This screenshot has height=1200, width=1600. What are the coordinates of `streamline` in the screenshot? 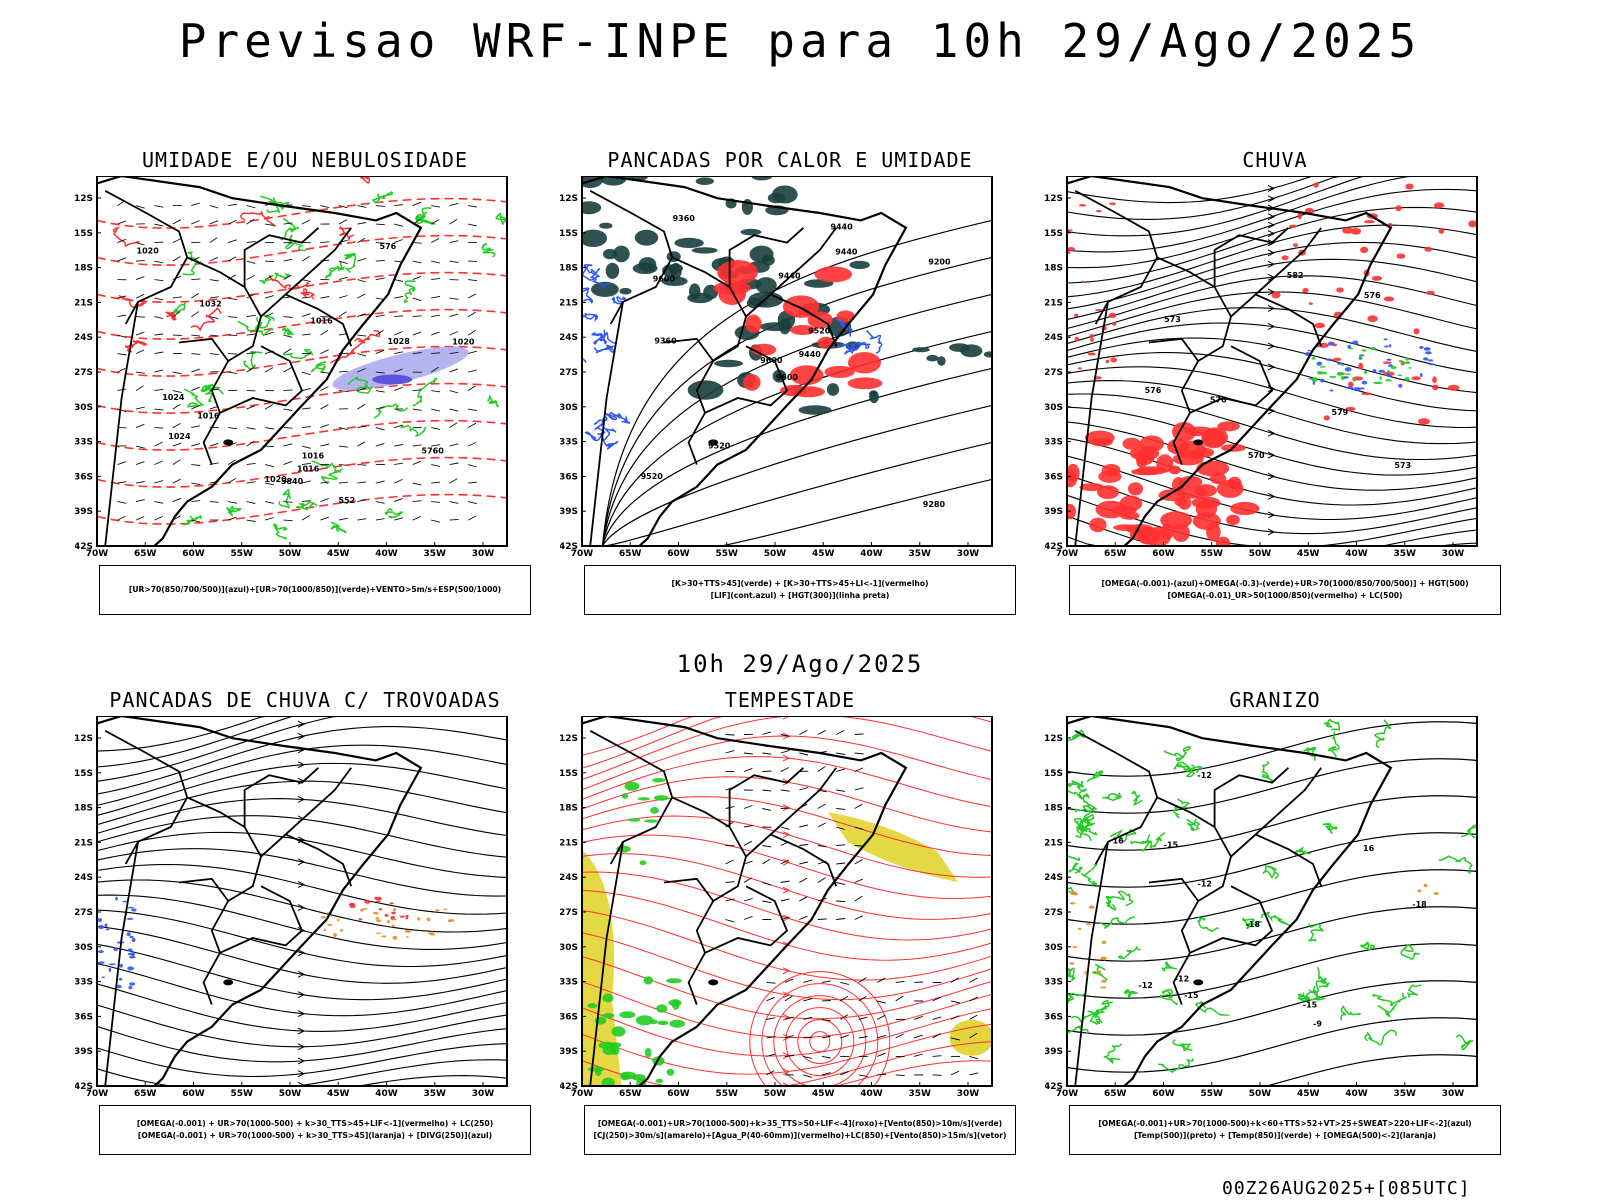 It's located at (787, 782).